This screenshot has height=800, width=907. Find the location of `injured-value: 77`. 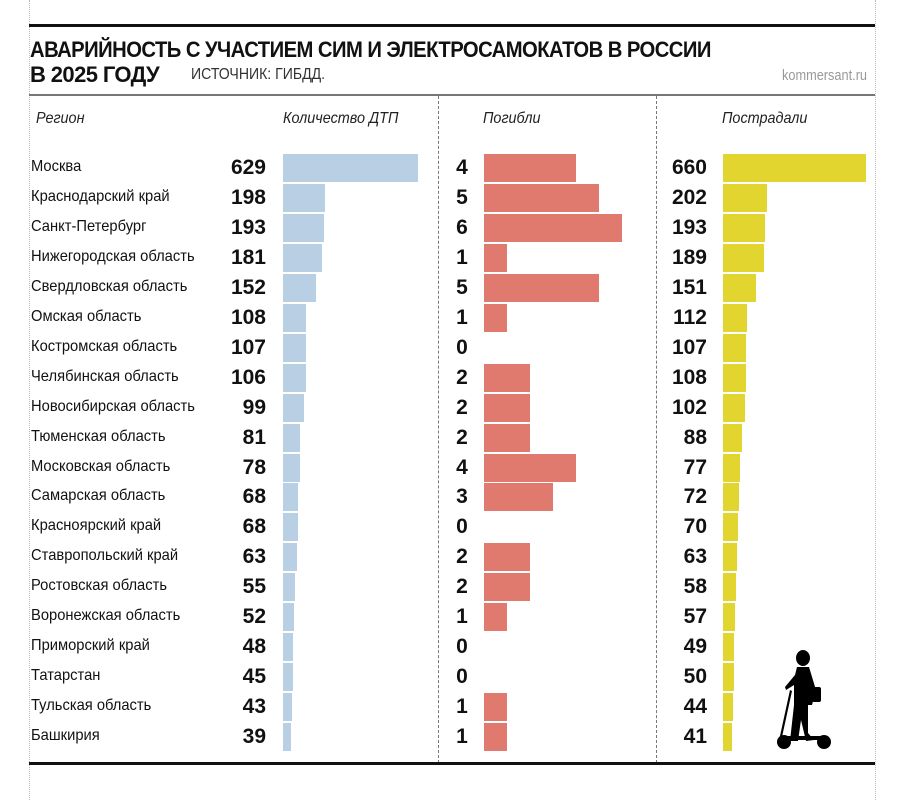

injured-value: 77 is located at coordinates (695, 467).